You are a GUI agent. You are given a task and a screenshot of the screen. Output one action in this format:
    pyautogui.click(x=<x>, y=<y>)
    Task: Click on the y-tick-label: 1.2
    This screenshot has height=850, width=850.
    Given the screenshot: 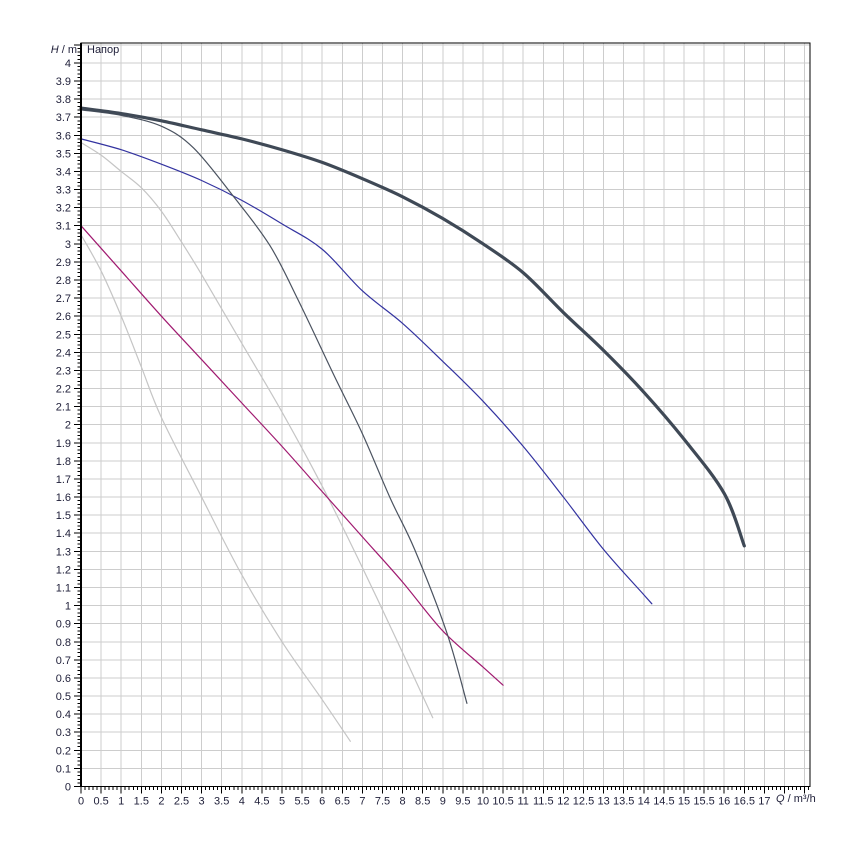 What is the action you would take?
    pyautogui.click(x=63, y=570)
    